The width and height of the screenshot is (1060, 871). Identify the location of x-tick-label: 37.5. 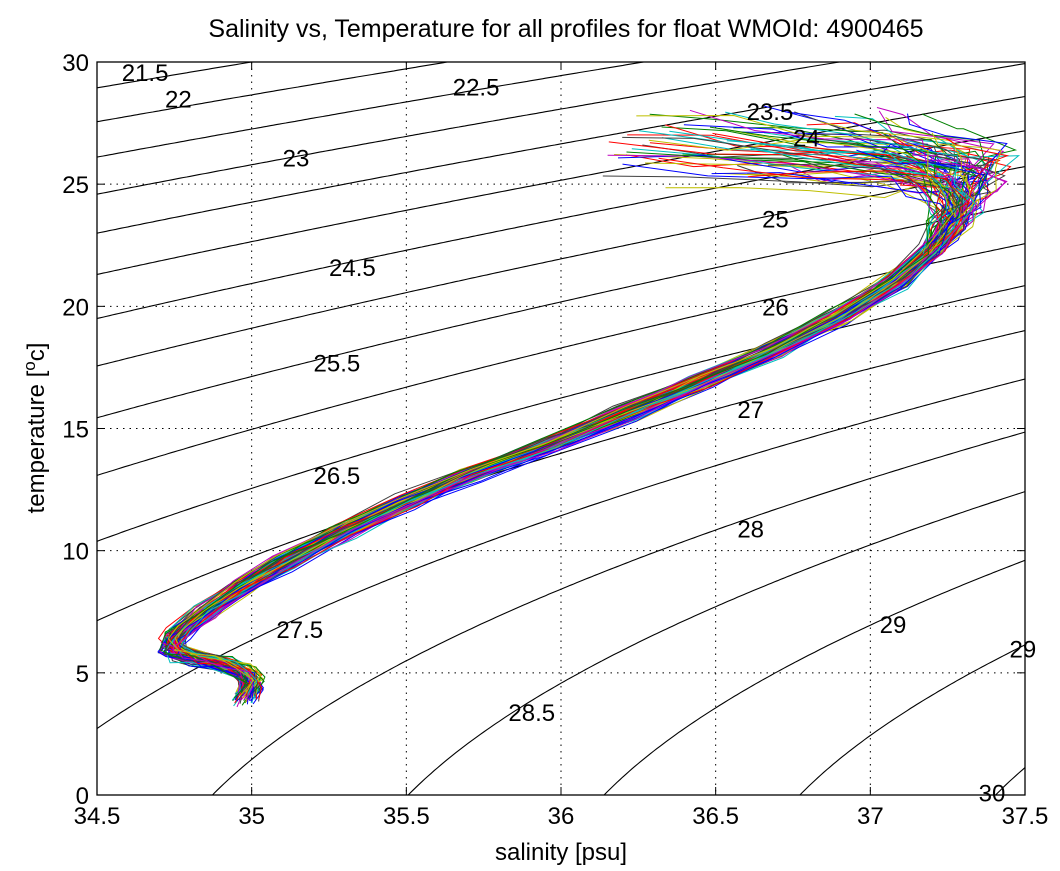
(1025, 816).